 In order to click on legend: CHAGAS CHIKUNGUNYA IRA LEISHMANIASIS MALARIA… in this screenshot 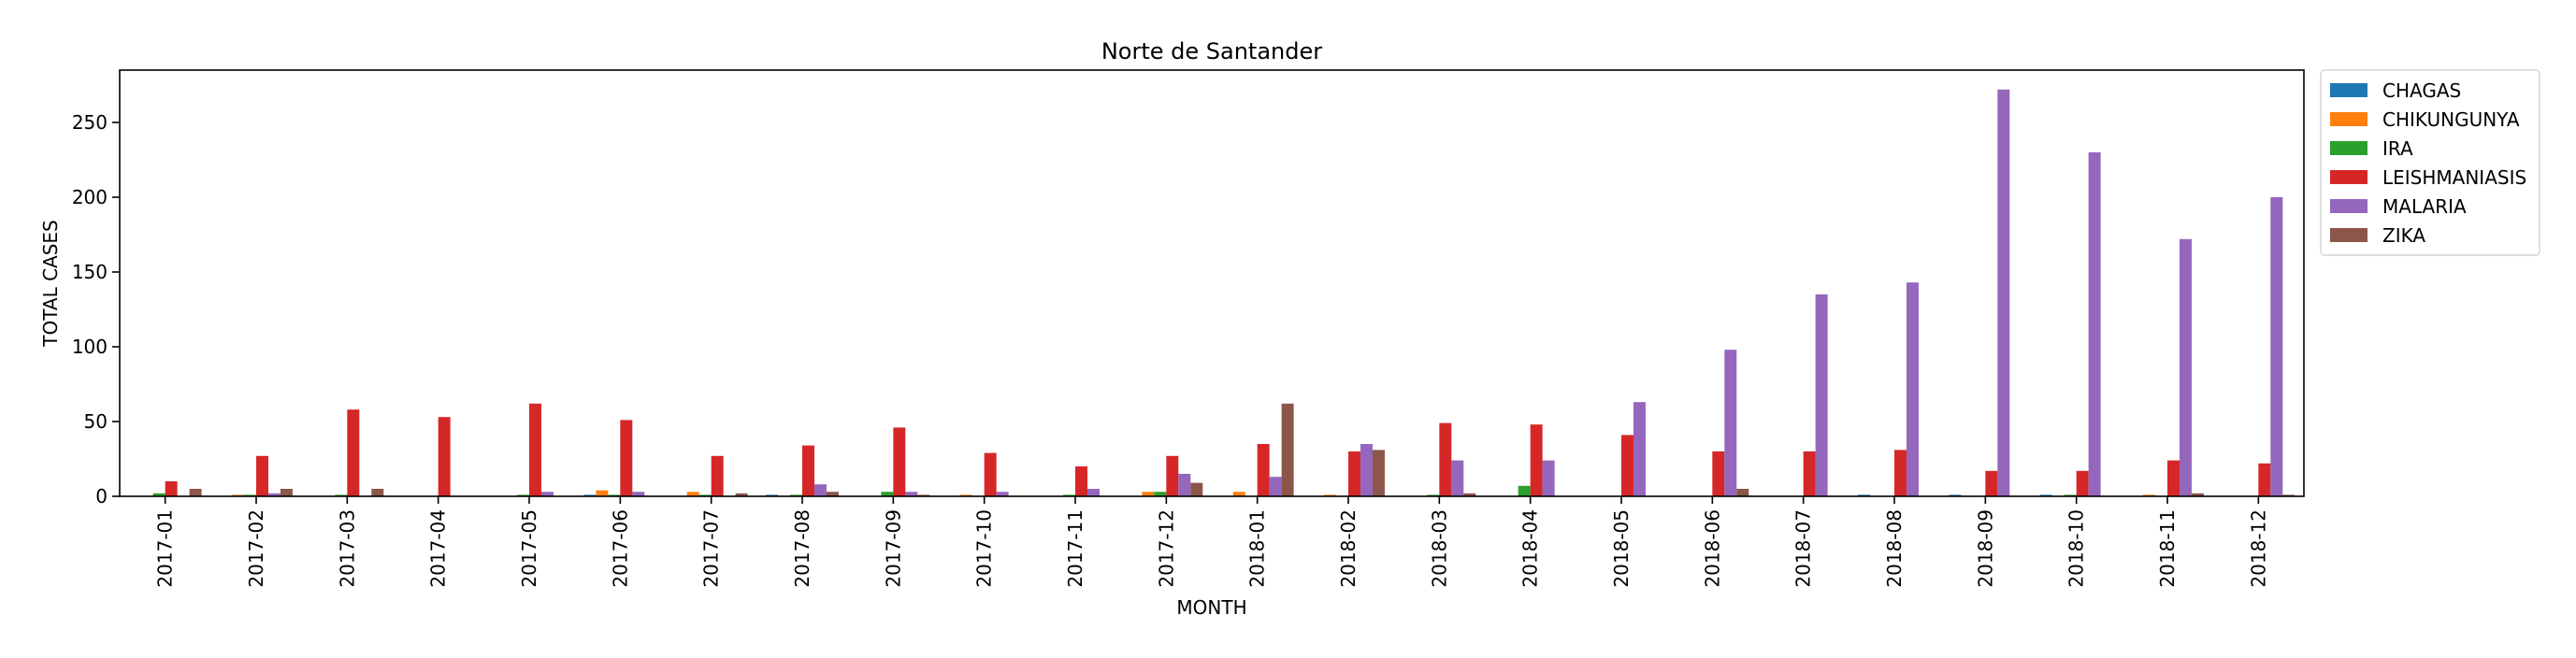, I will do `click(2430, 162)`.